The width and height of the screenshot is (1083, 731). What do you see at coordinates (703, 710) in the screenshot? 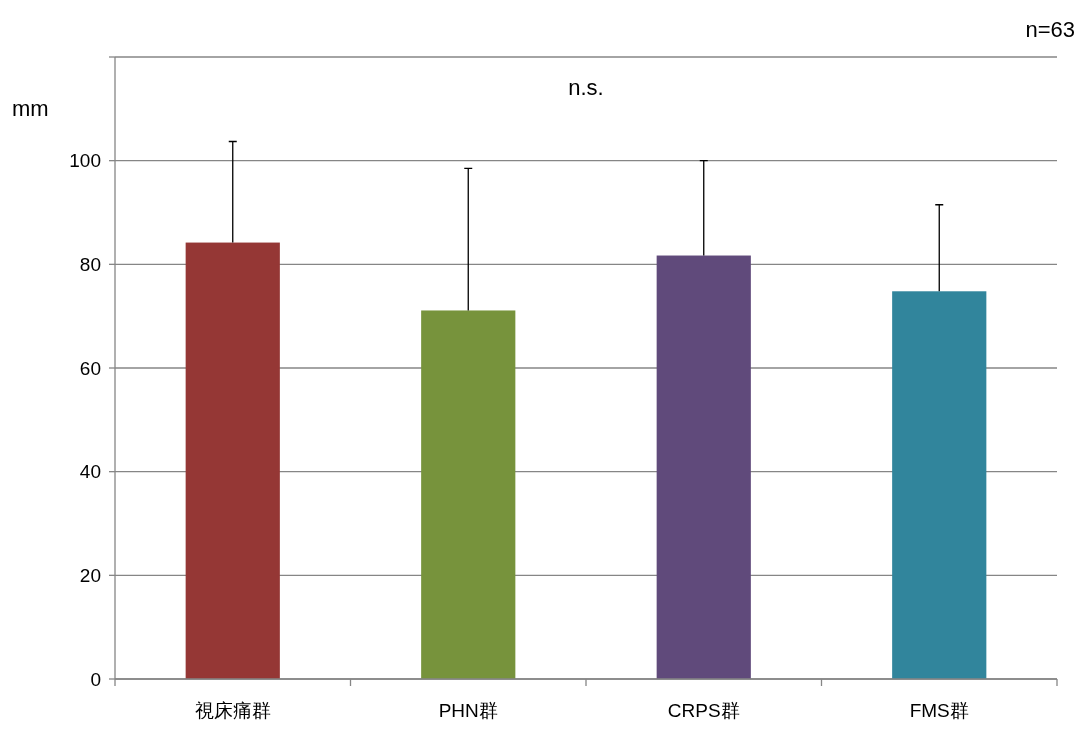
I see `x-tick-label: CRPS群` at bounding box center [703, 710].